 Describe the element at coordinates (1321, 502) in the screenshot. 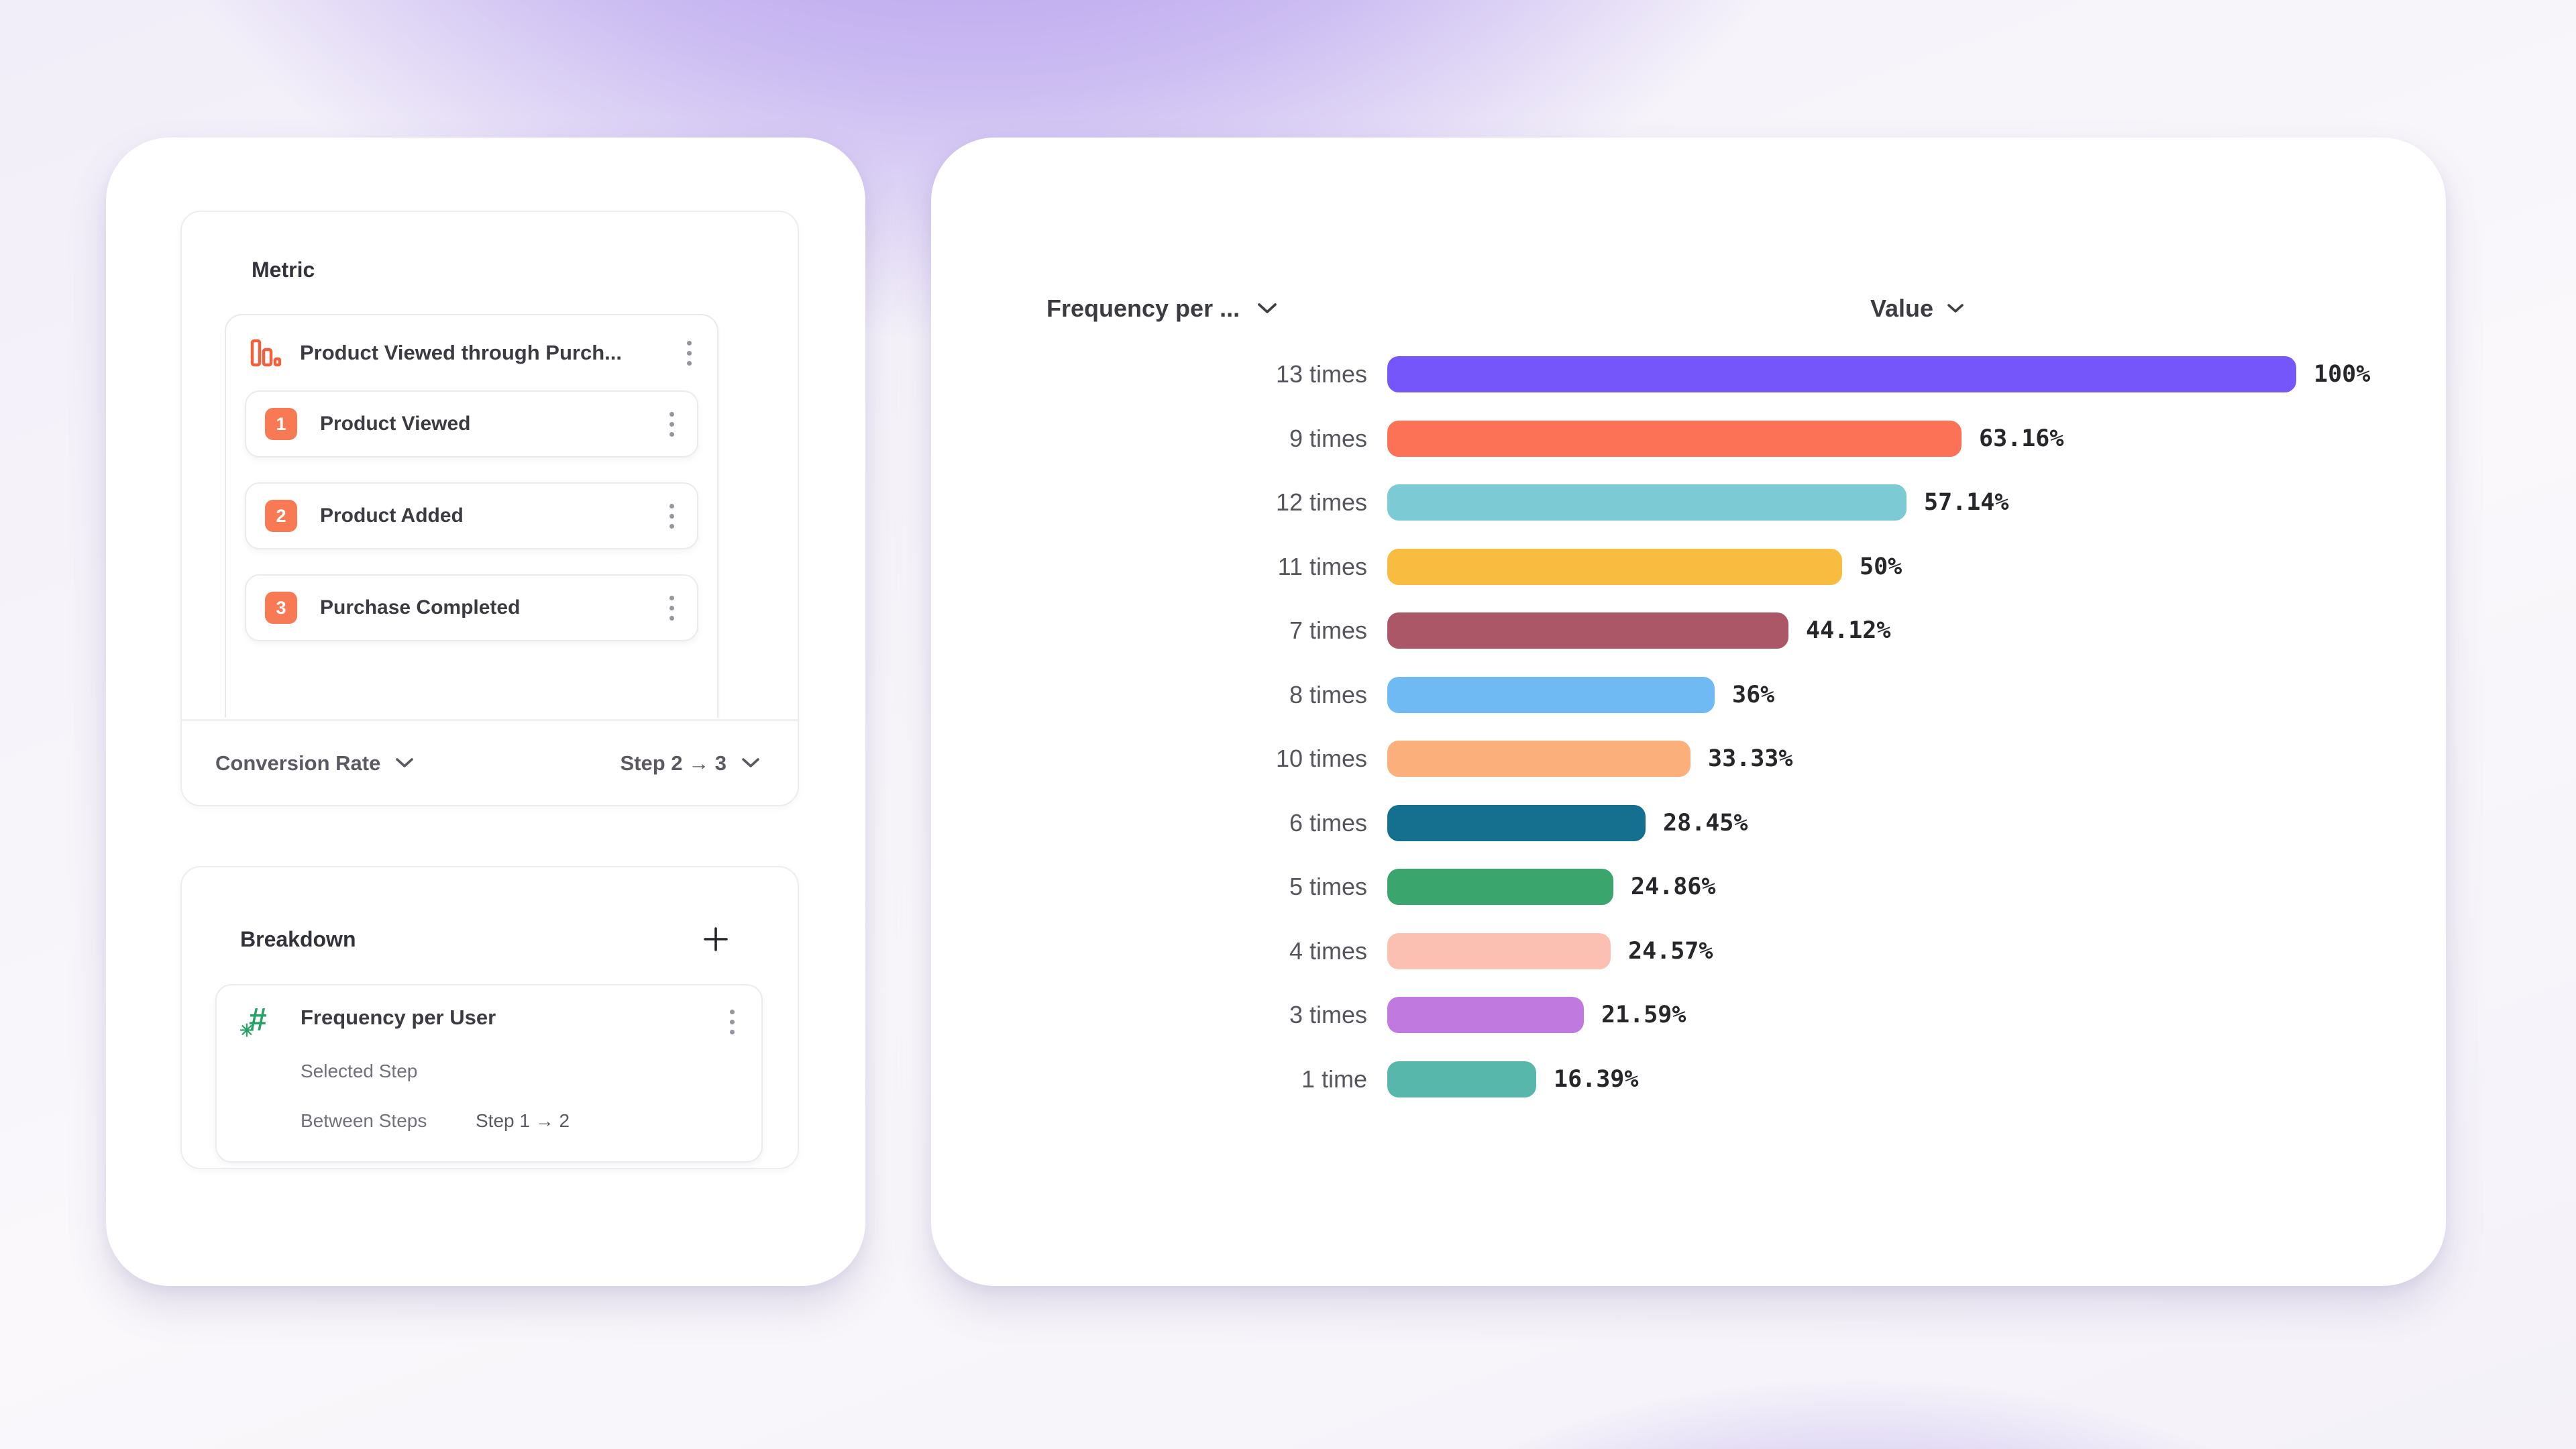

I see `bar-category-label: 12 times` at that location.